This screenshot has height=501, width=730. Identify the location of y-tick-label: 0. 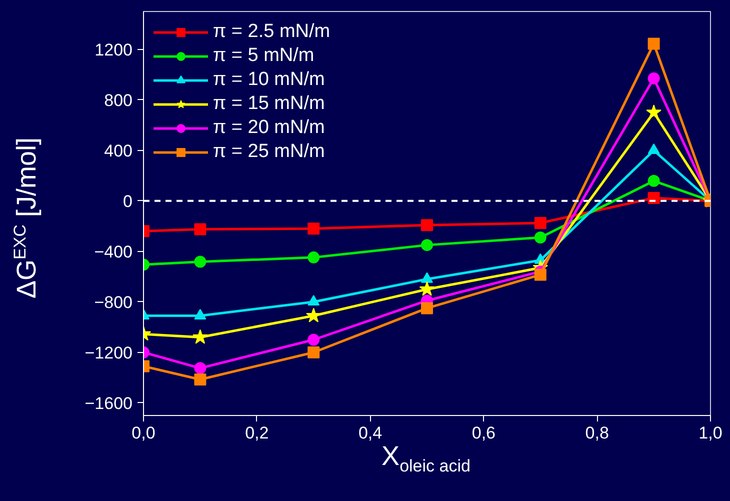
(128, 201).